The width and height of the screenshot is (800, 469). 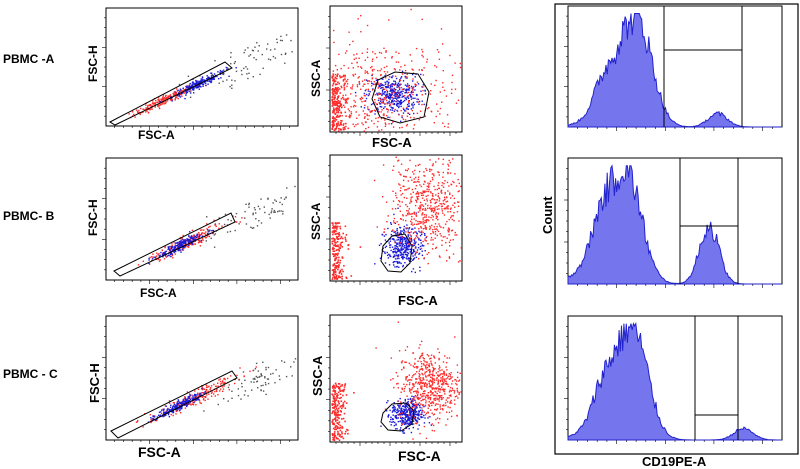 I want to click on hist-a-yticks, so click(x=566, y=66).